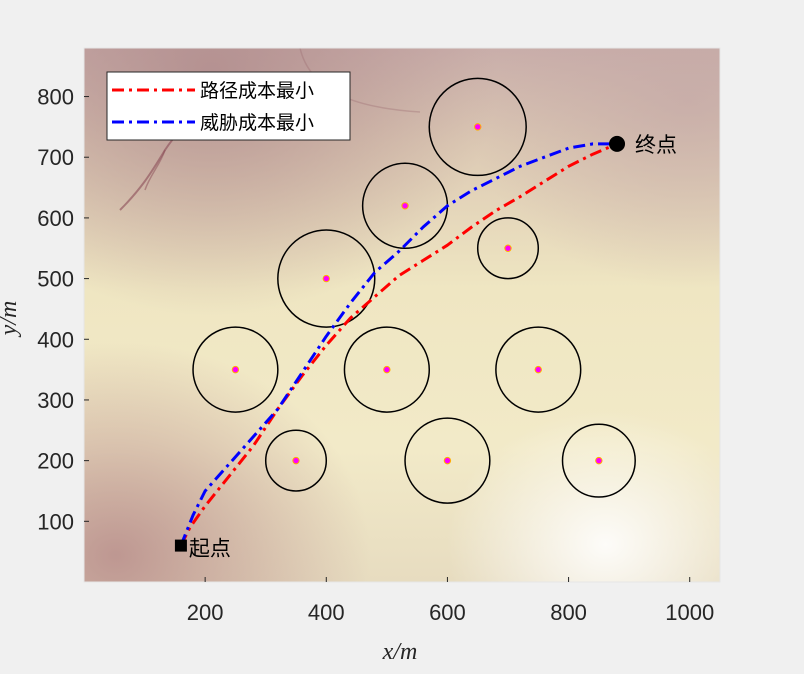 This screenshot has height=674, width=804. What do you see at coordinates (63, 309) in the screenshot?
I see `y-axis-ticks: 100 200 300 400 500 600 700 800` at bounding box center [63, 309].